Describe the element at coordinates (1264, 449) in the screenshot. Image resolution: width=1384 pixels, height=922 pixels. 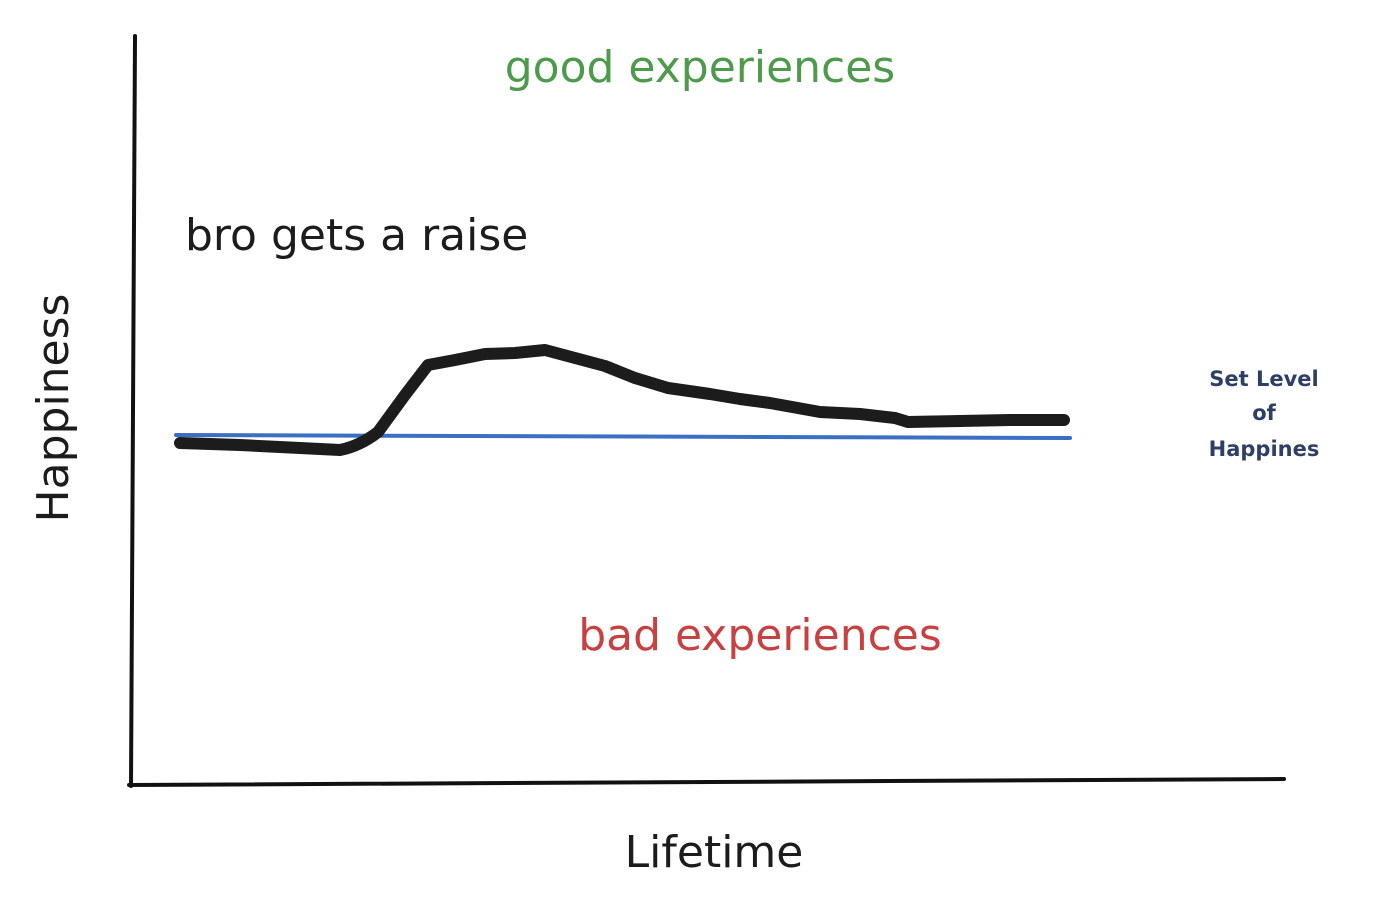
I see `set-level-label: Happines` at that location.